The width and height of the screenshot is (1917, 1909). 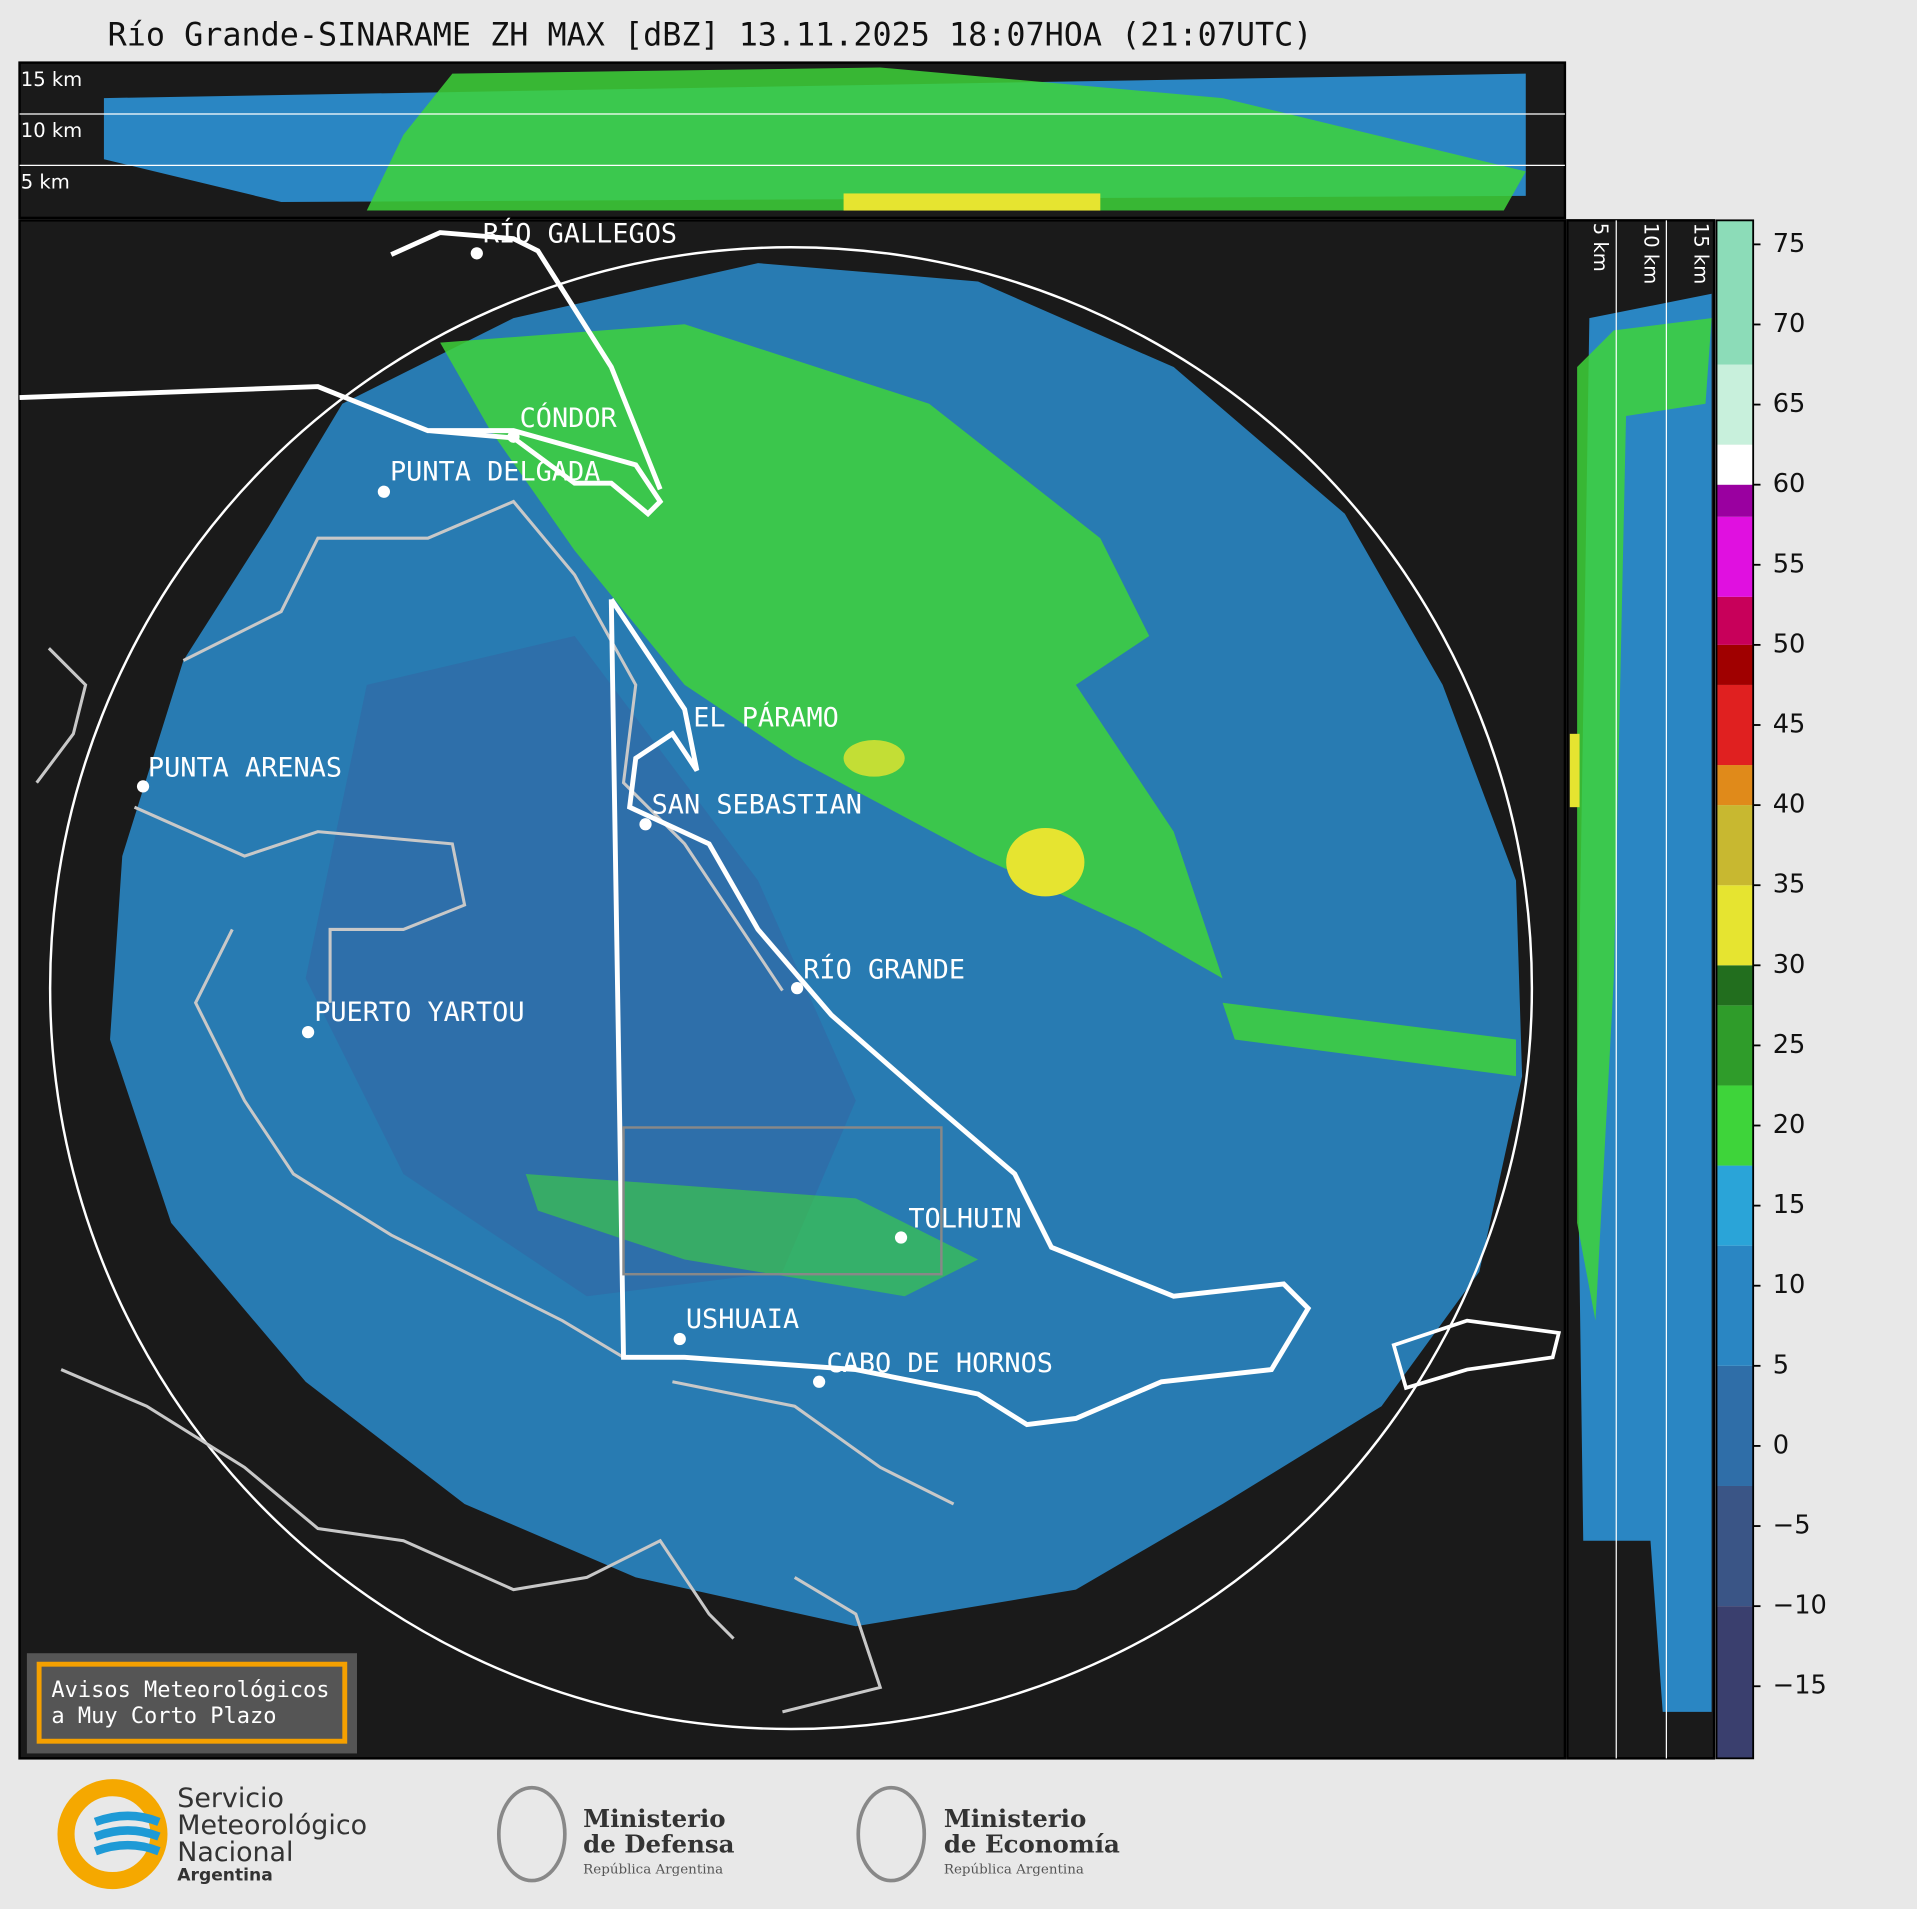 What do you see at coordinates (1789, 644) in the screenshot?
I see `colorbar-tick-label: 50` at bounding box center [1789, 644].